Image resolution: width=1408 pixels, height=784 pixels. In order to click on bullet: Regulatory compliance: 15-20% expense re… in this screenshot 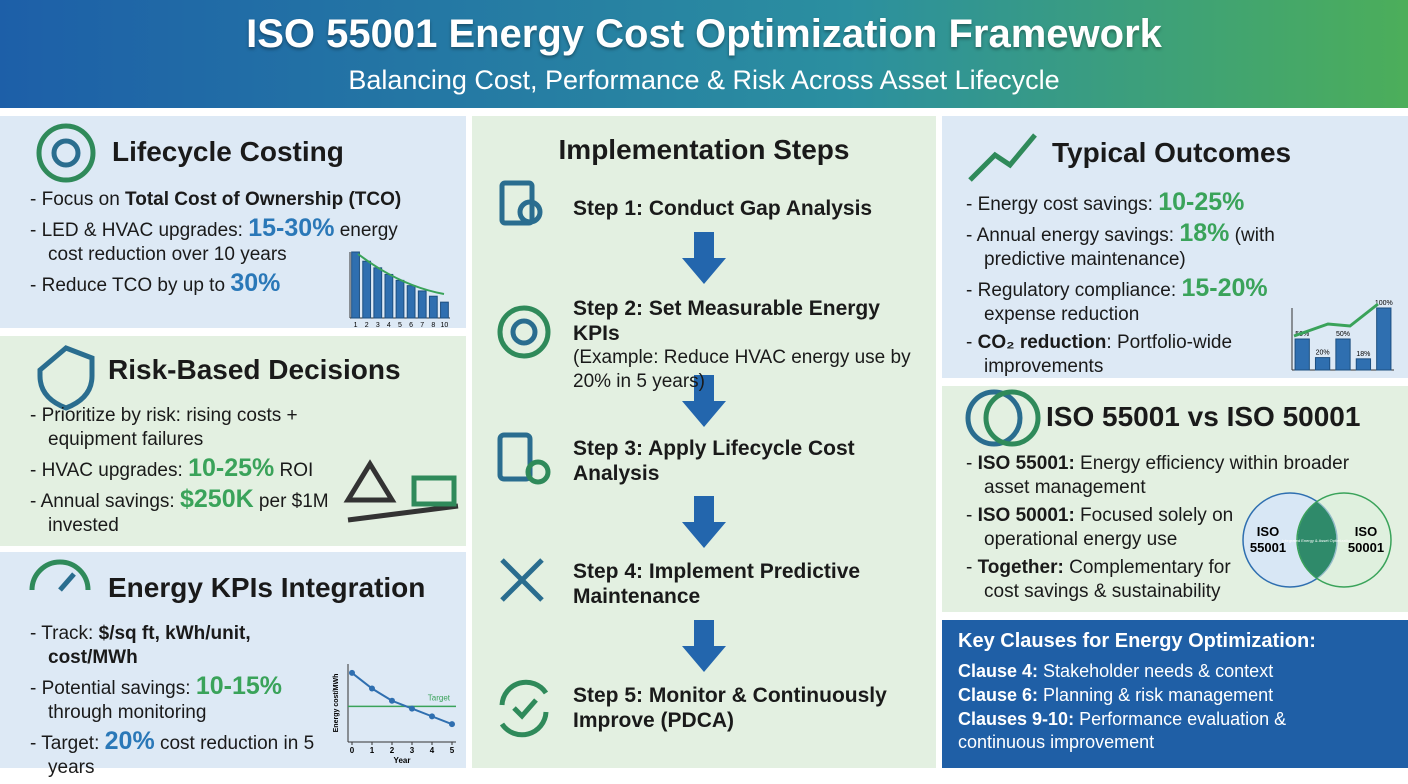, I will do `click(1126, 301)`.